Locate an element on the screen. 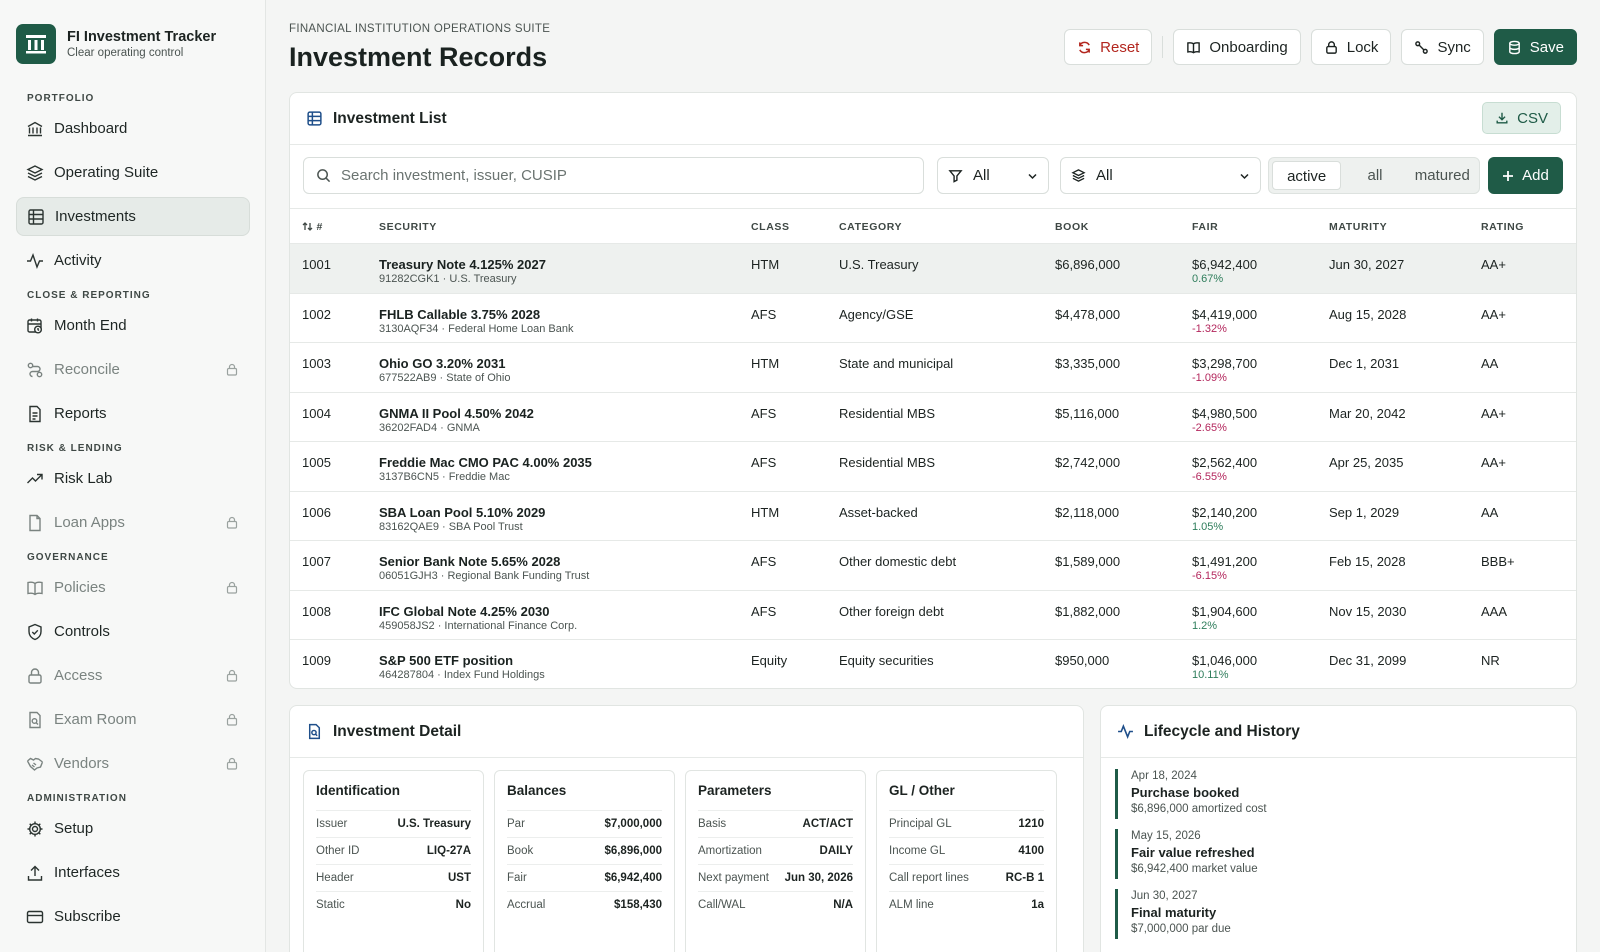 Image resolution: width=1600 pixels, height=952 pixels. detail-field: Fair $6,942,400 is located at coordinates (584, 877).